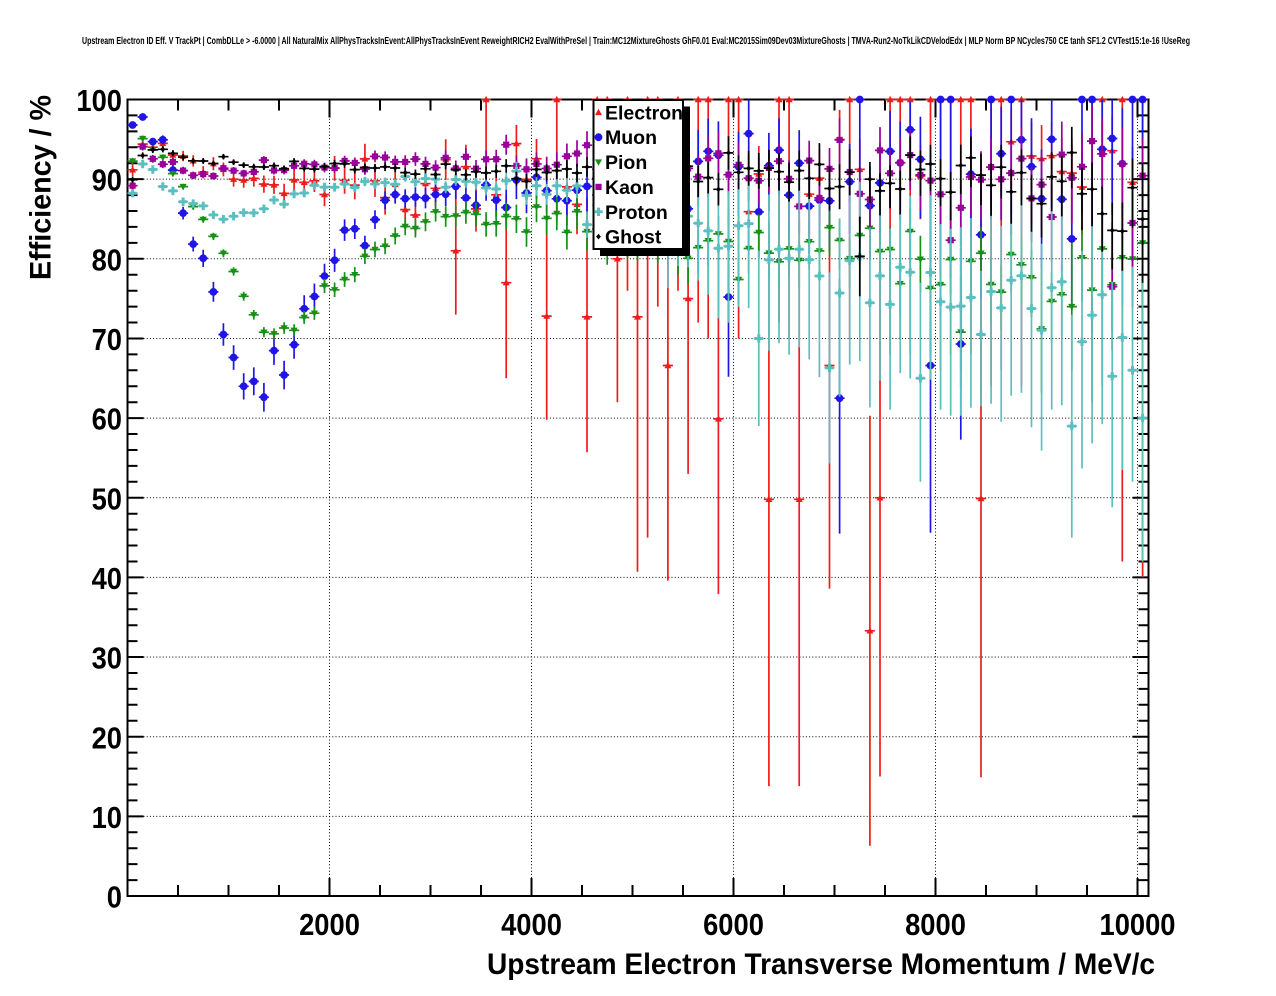 Image resolution: width=1276 pixels, height=996 pixels. I want to click on svg-text: 90, so click(107, 180).